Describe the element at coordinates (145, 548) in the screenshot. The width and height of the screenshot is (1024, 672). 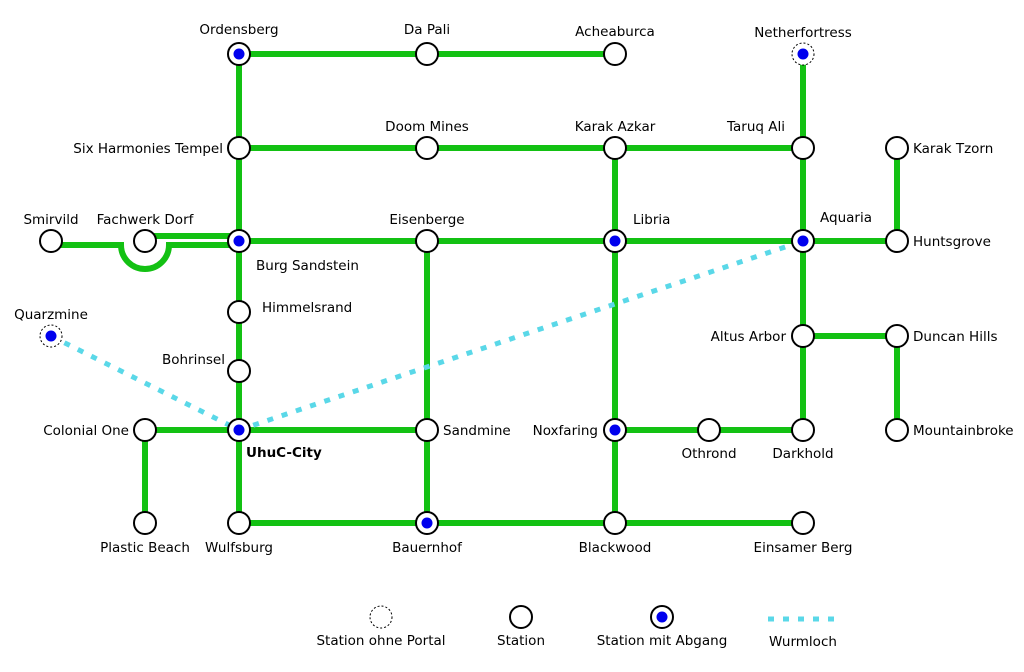
I see `station-label: Plastic Beach` at that location.